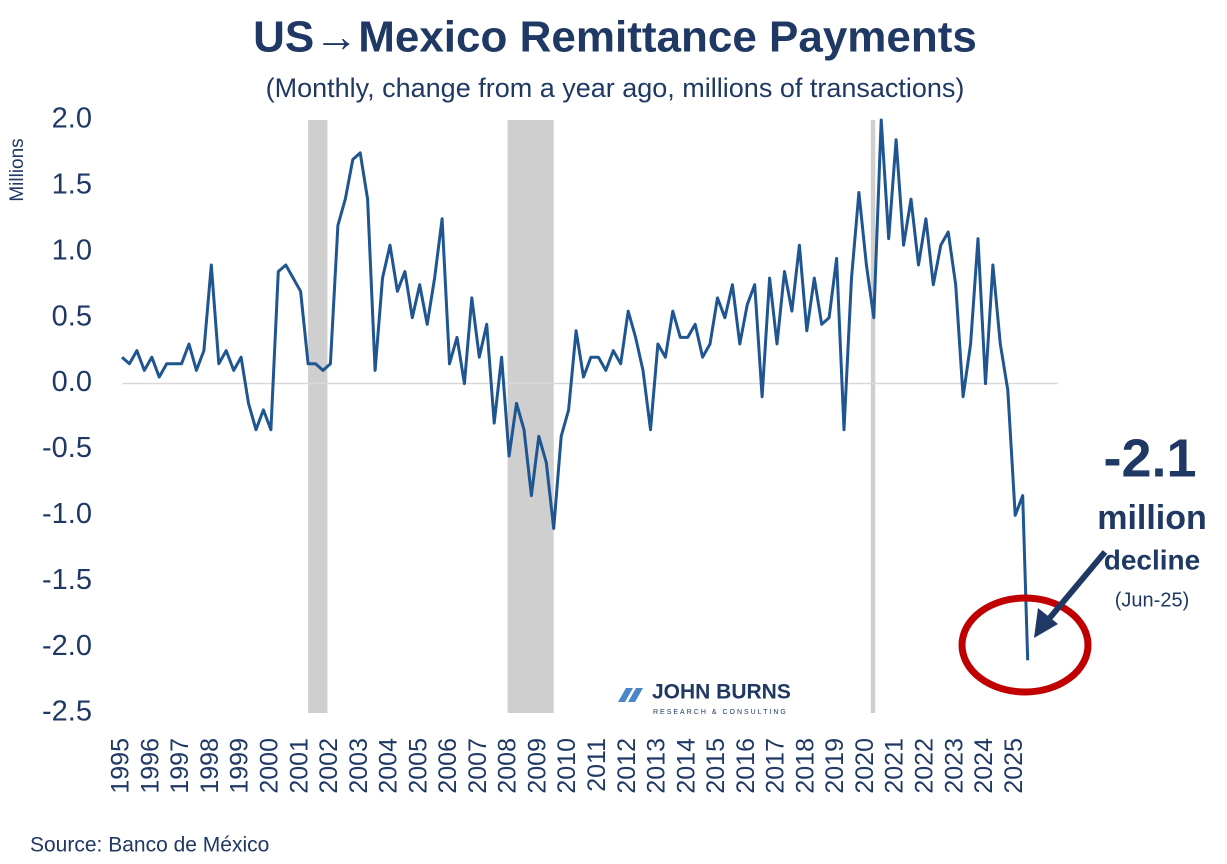  What do you see at coordinates (984, 766) in the screenshot?
I see `x-tick-label: 2024` at bounding box center [984, 766].